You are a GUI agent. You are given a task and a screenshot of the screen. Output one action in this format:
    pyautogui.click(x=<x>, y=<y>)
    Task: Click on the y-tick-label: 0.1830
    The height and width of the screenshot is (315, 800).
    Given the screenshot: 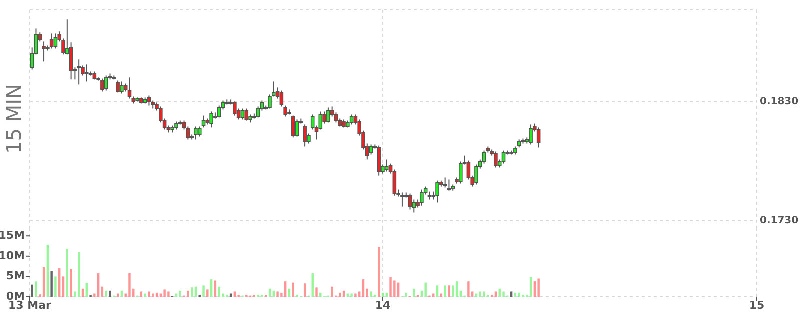 What is the action you would take?
    pyautogui.click(x=779, y=102)
    